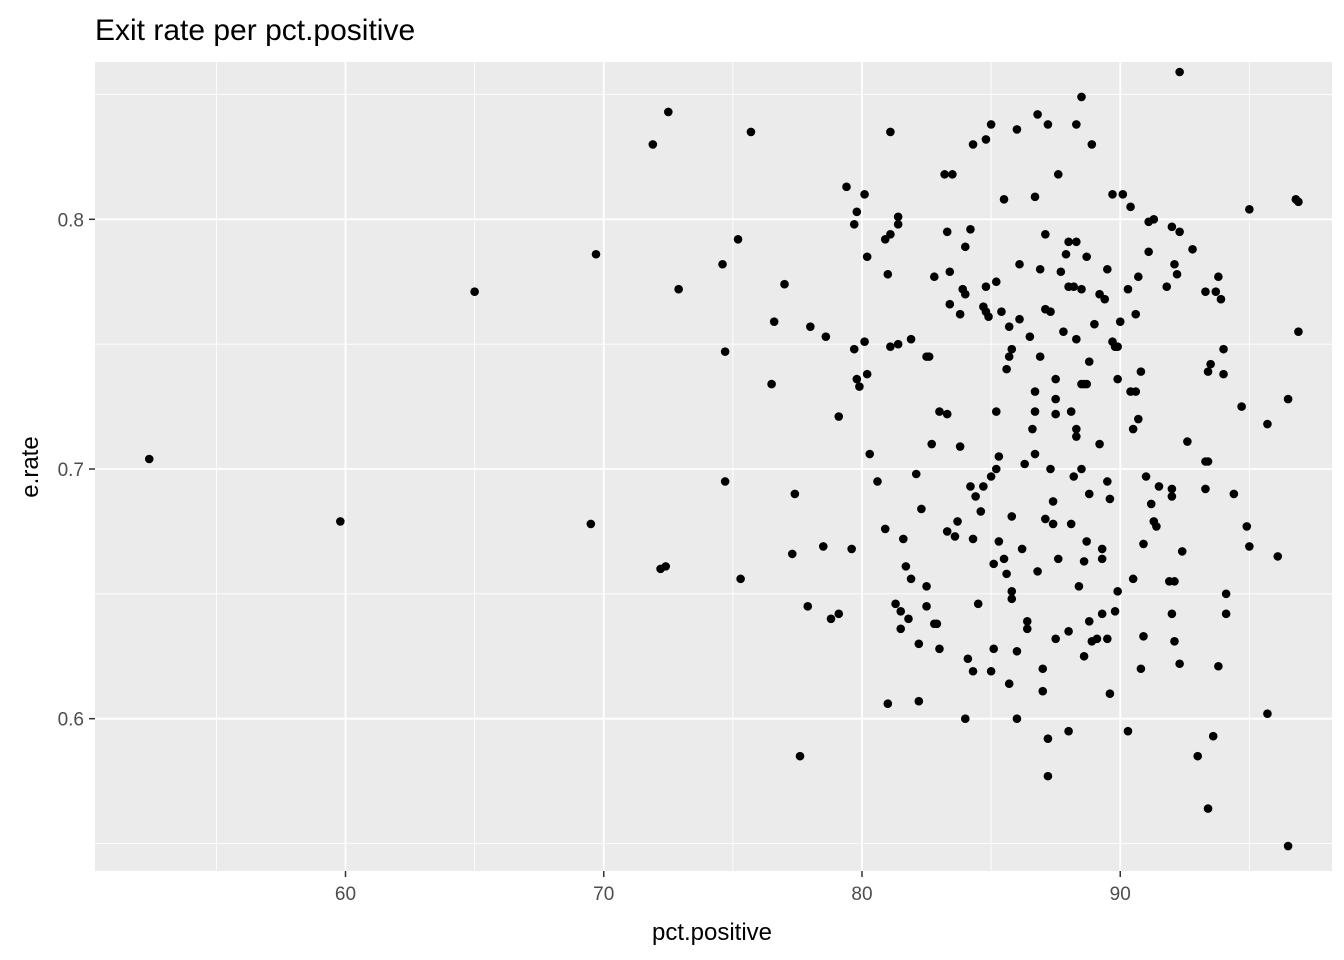 This screenshot has height=960, width=1344. What do you see at coordinates (76, 470) in the screenshot?
I see `y-axis: 0.6 0.7 0.8` at bounding box center [76, 470].